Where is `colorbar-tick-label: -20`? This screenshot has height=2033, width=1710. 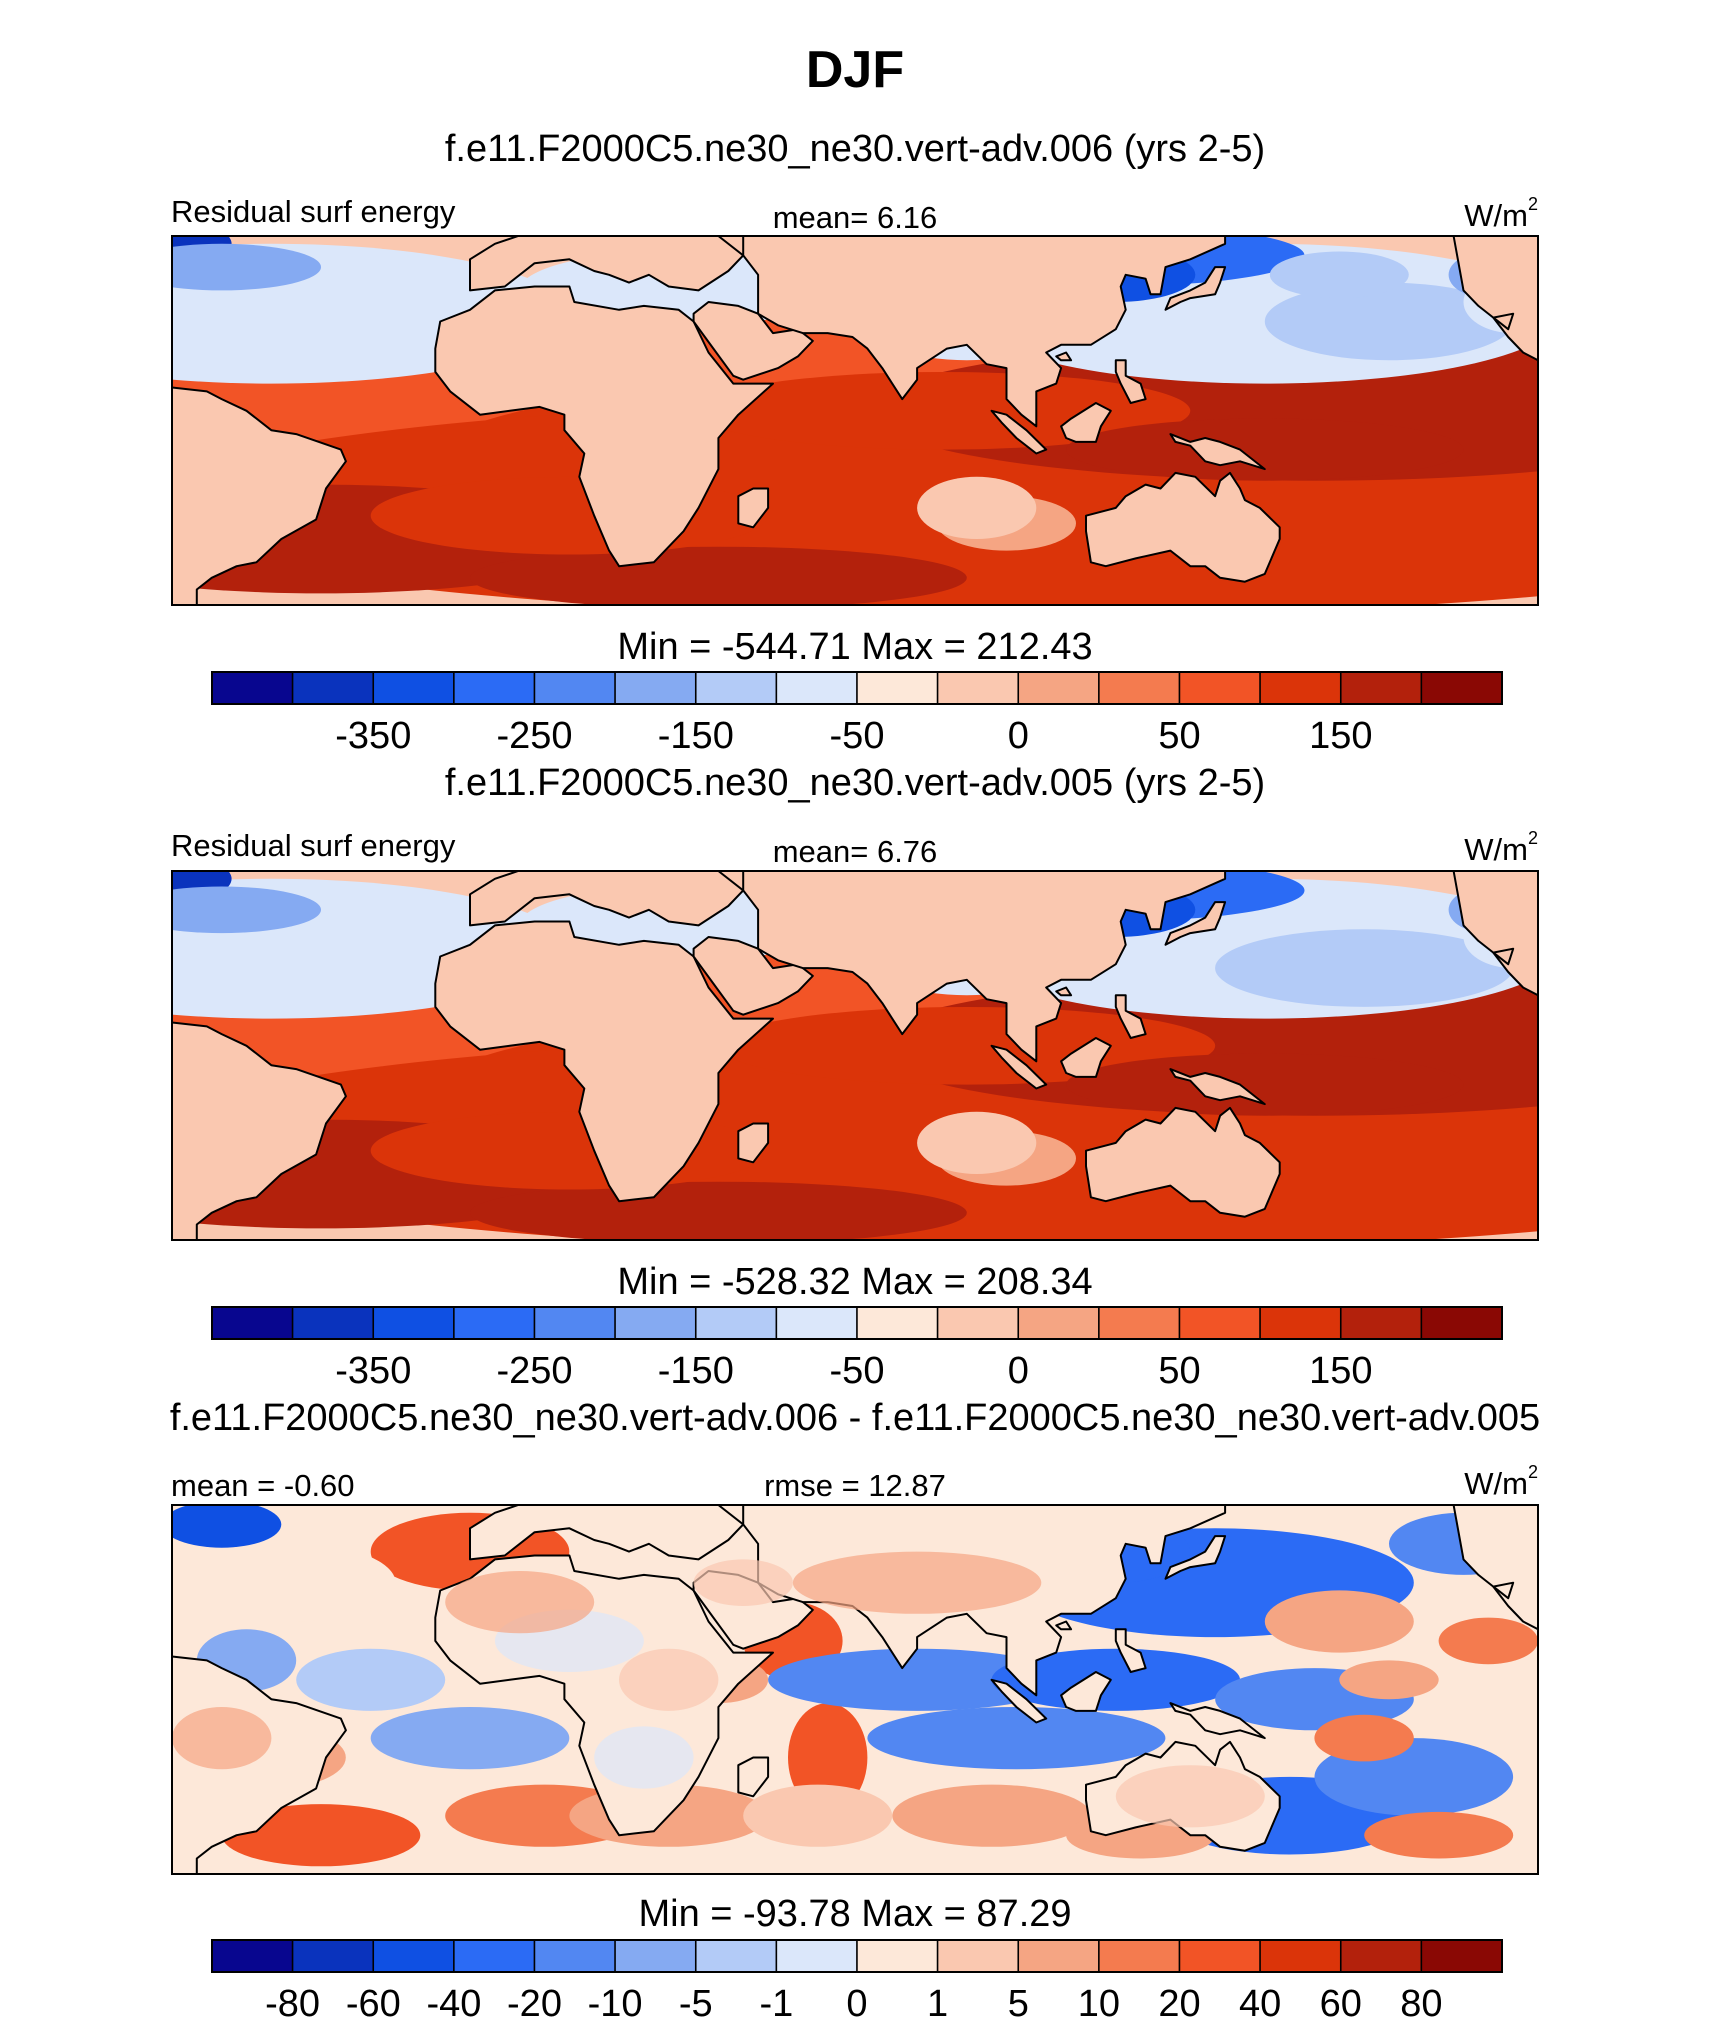 colorbar-tick-label: -20 is located at coordinates (534, 2004).